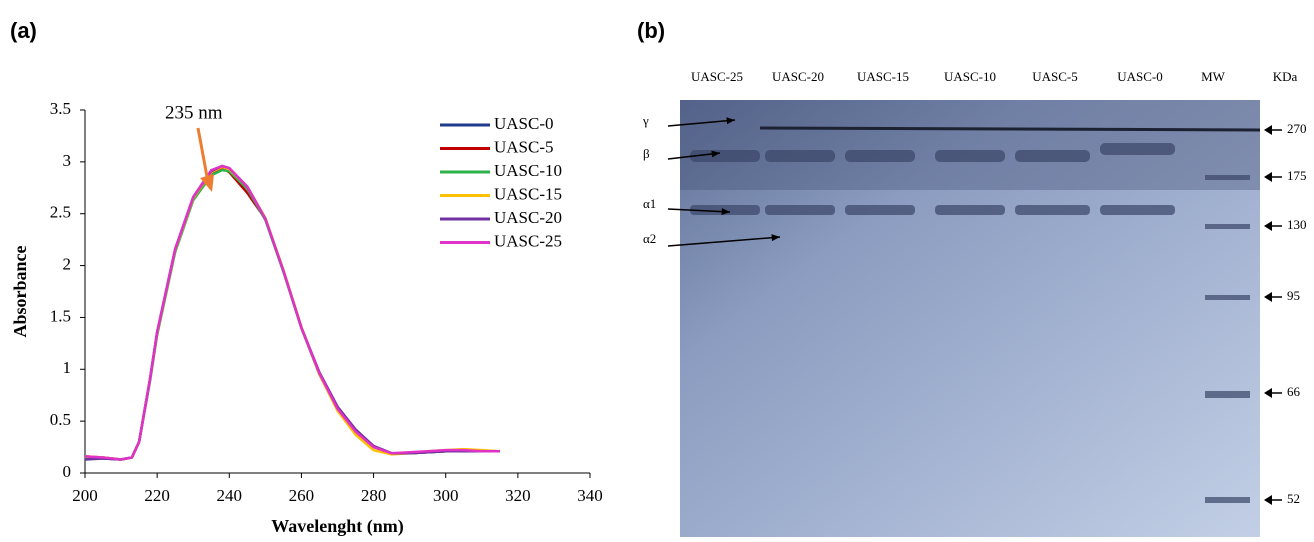  Describe the element at coordinates (798, 76) in the screenshot. I see `lane-label: UASC-20` at that location.